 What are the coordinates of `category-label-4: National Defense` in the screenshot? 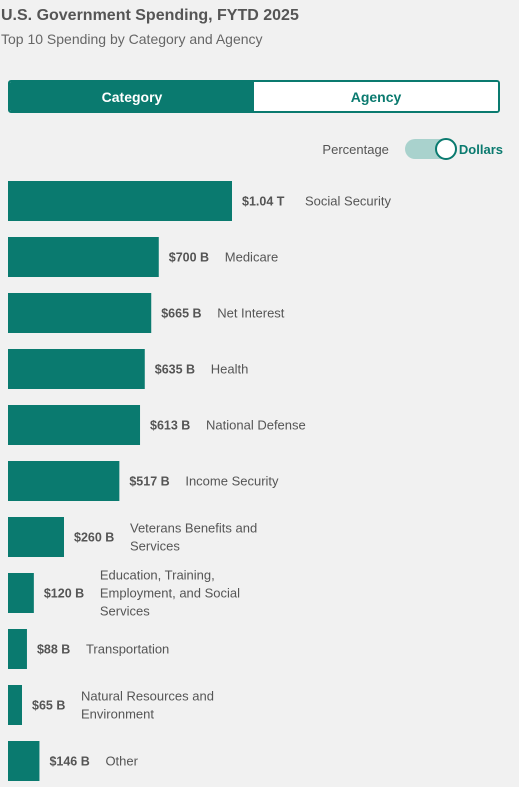 It's located at (256, 425).